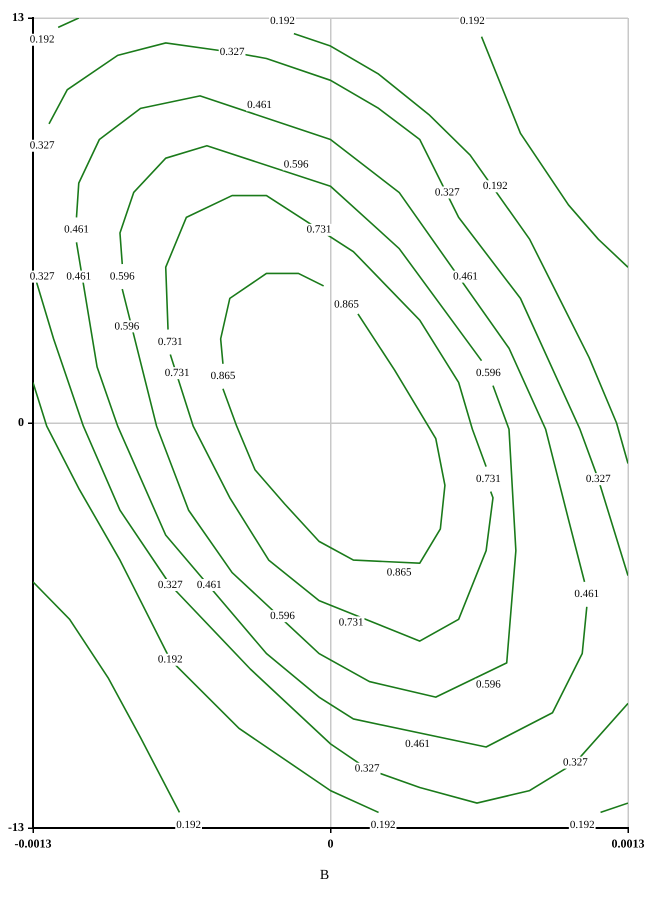 This screenshot has height=908, width=649. I want to click on text: B, so click(324, 876).